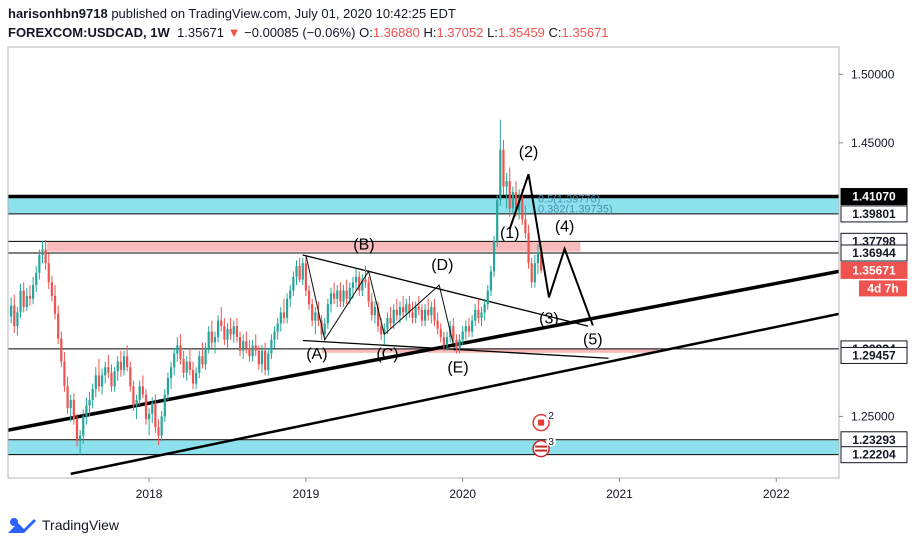 This screenshot has height=548, width=914. What do you see at coordinates (874, 355) in the screenshot?
I see `price-tag-box` at bounding box center [874, 355].